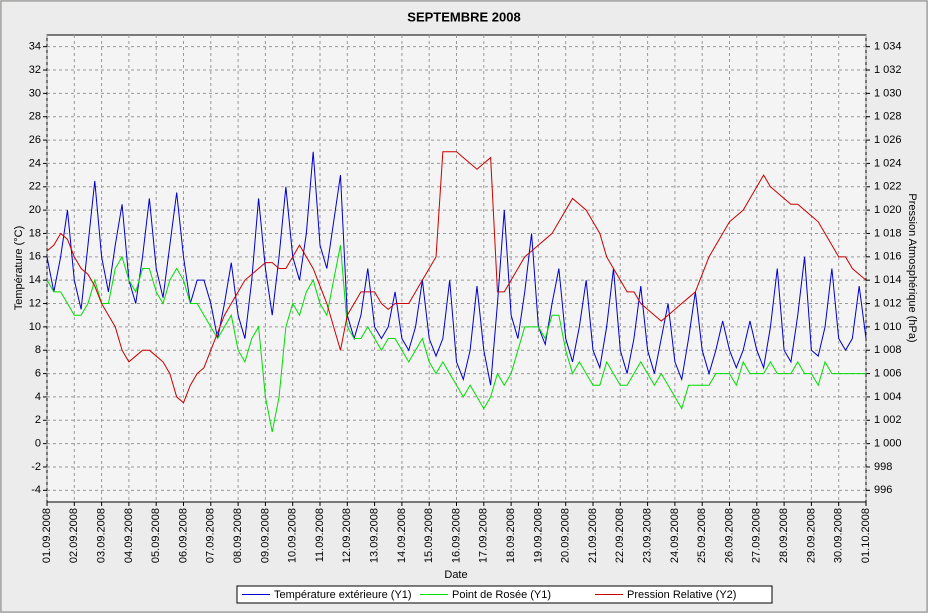 This screenshot has height=613, width=928. What do you see at coordinates (456, 535) in the screenshot?
I see `x-tick-label: 16.09.2008` at bounding box center [456, 535].